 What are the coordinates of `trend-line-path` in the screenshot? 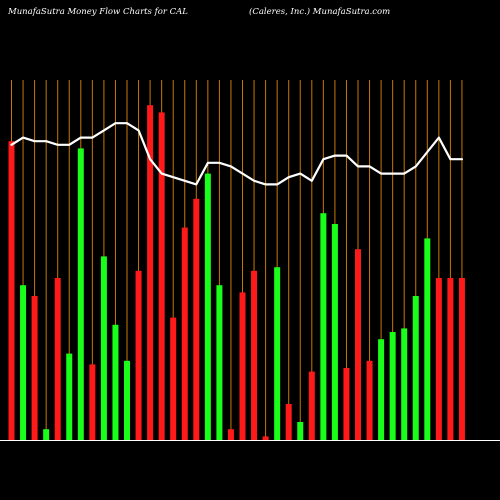 It's located at (237, 154).